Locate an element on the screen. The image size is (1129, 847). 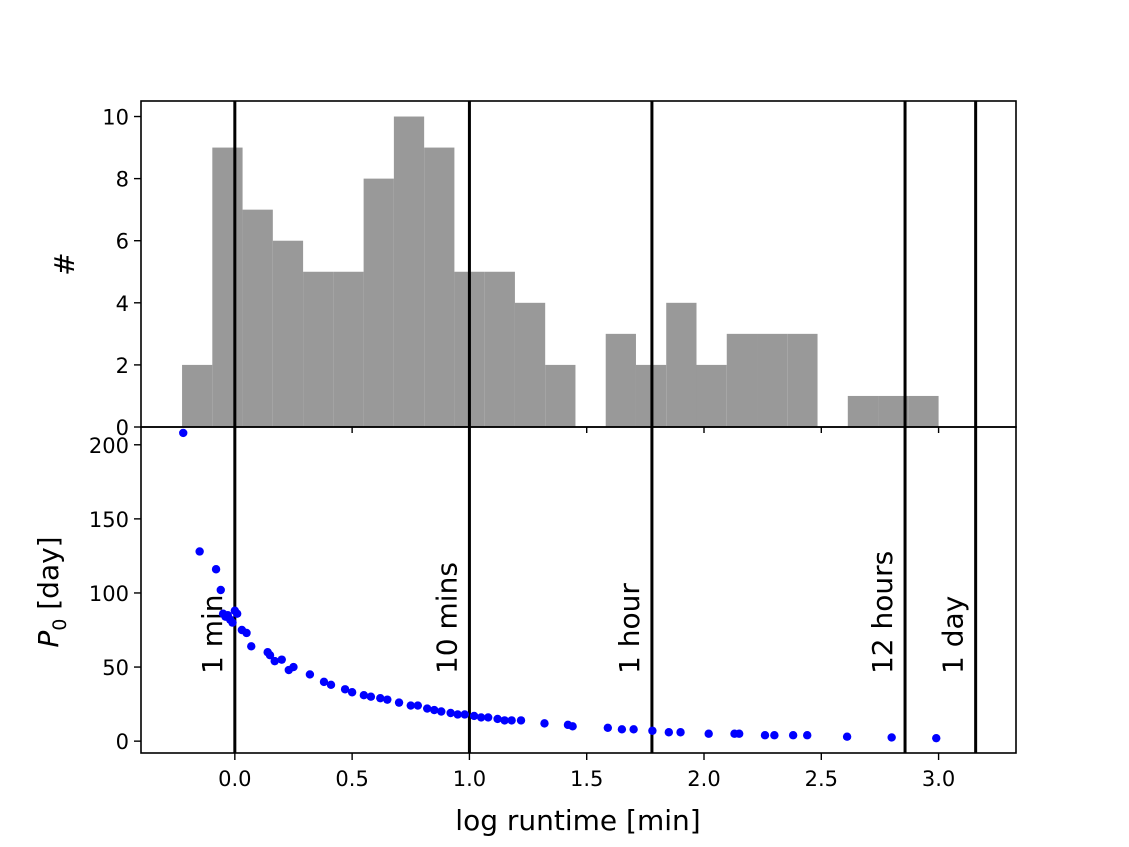
x-tick-label: 3.0 is located at coordinates (938, 779).